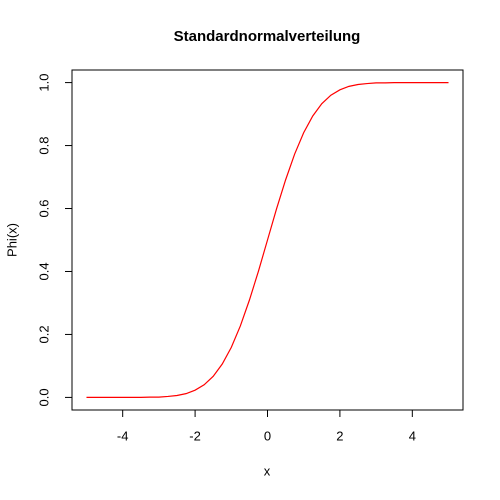 The width and height of the screenshot is (500, 500). Describe the element at coordinates (43, 271) in the screenshot. I see `y-tick-label: 0.4` at that location.